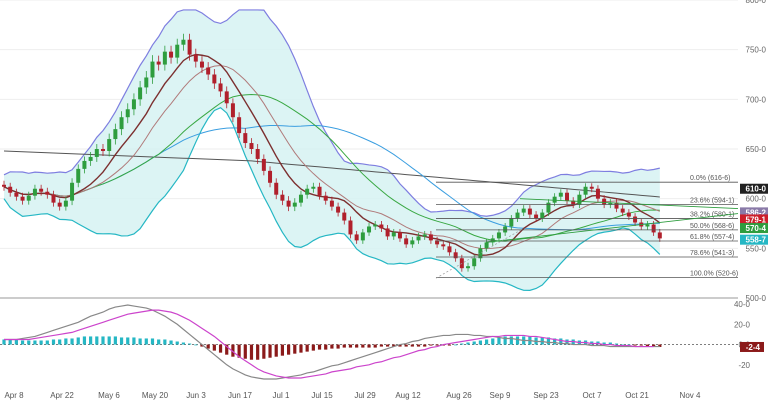  I want to click on x-axis-tick-label: Jun 3, so click(196, 395).